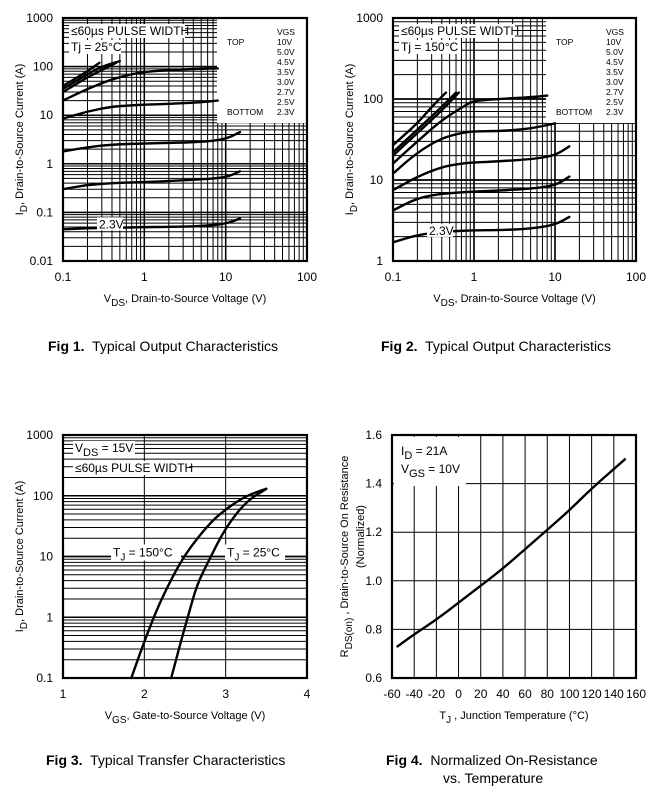 The image size is (657, 793). Describe the element at coordinates (20, 213) in the screenshot. I see `fig1-ylabel-main: I` at that location.